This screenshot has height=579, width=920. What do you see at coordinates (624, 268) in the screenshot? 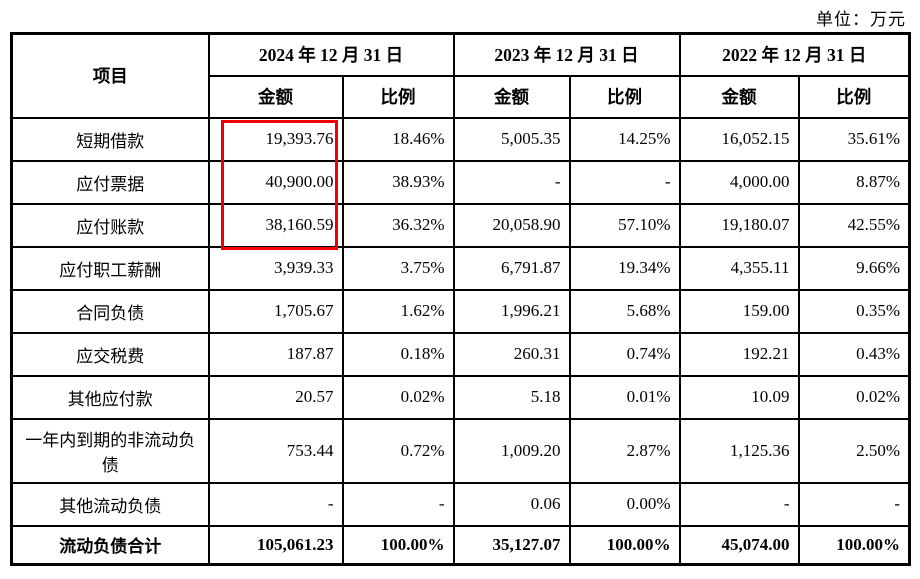
I see `cell: 19.34%` at bounding box center [624, 268].